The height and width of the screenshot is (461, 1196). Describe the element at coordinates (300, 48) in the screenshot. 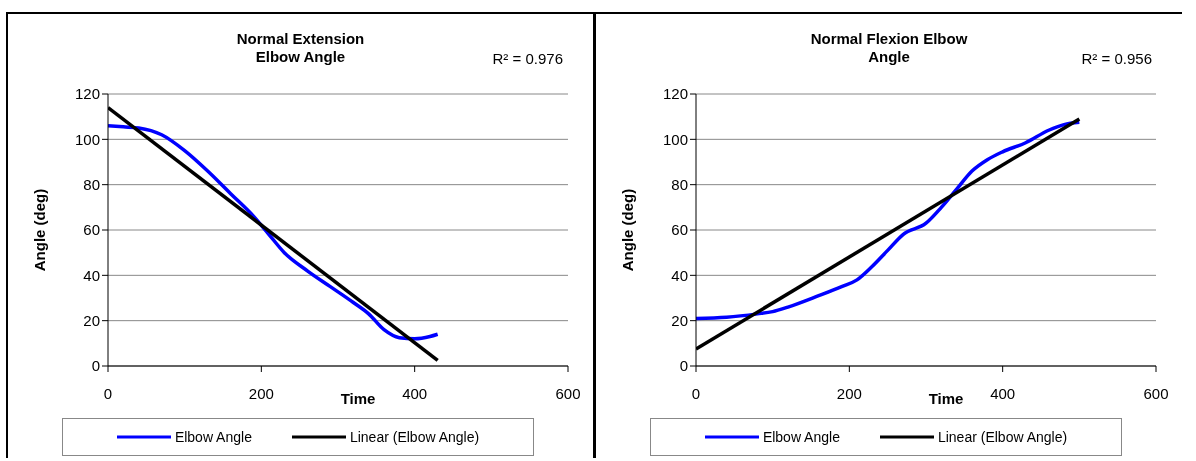

I see `chart-title: Normal Extension Elbow Angle` at that location.